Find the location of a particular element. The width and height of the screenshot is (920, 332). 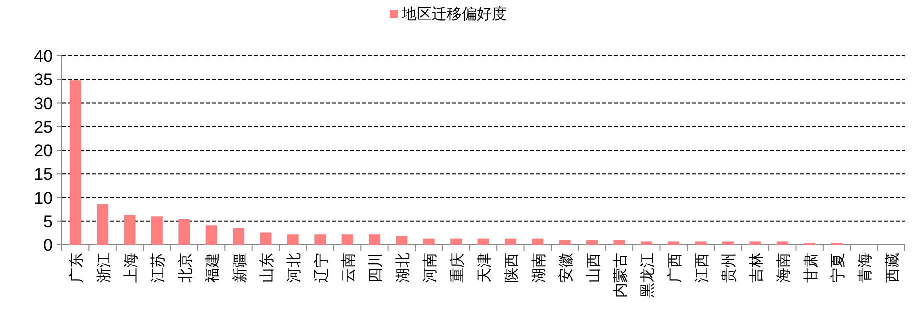

x-tick-label: 四川 is located at coordinates (376, 268).